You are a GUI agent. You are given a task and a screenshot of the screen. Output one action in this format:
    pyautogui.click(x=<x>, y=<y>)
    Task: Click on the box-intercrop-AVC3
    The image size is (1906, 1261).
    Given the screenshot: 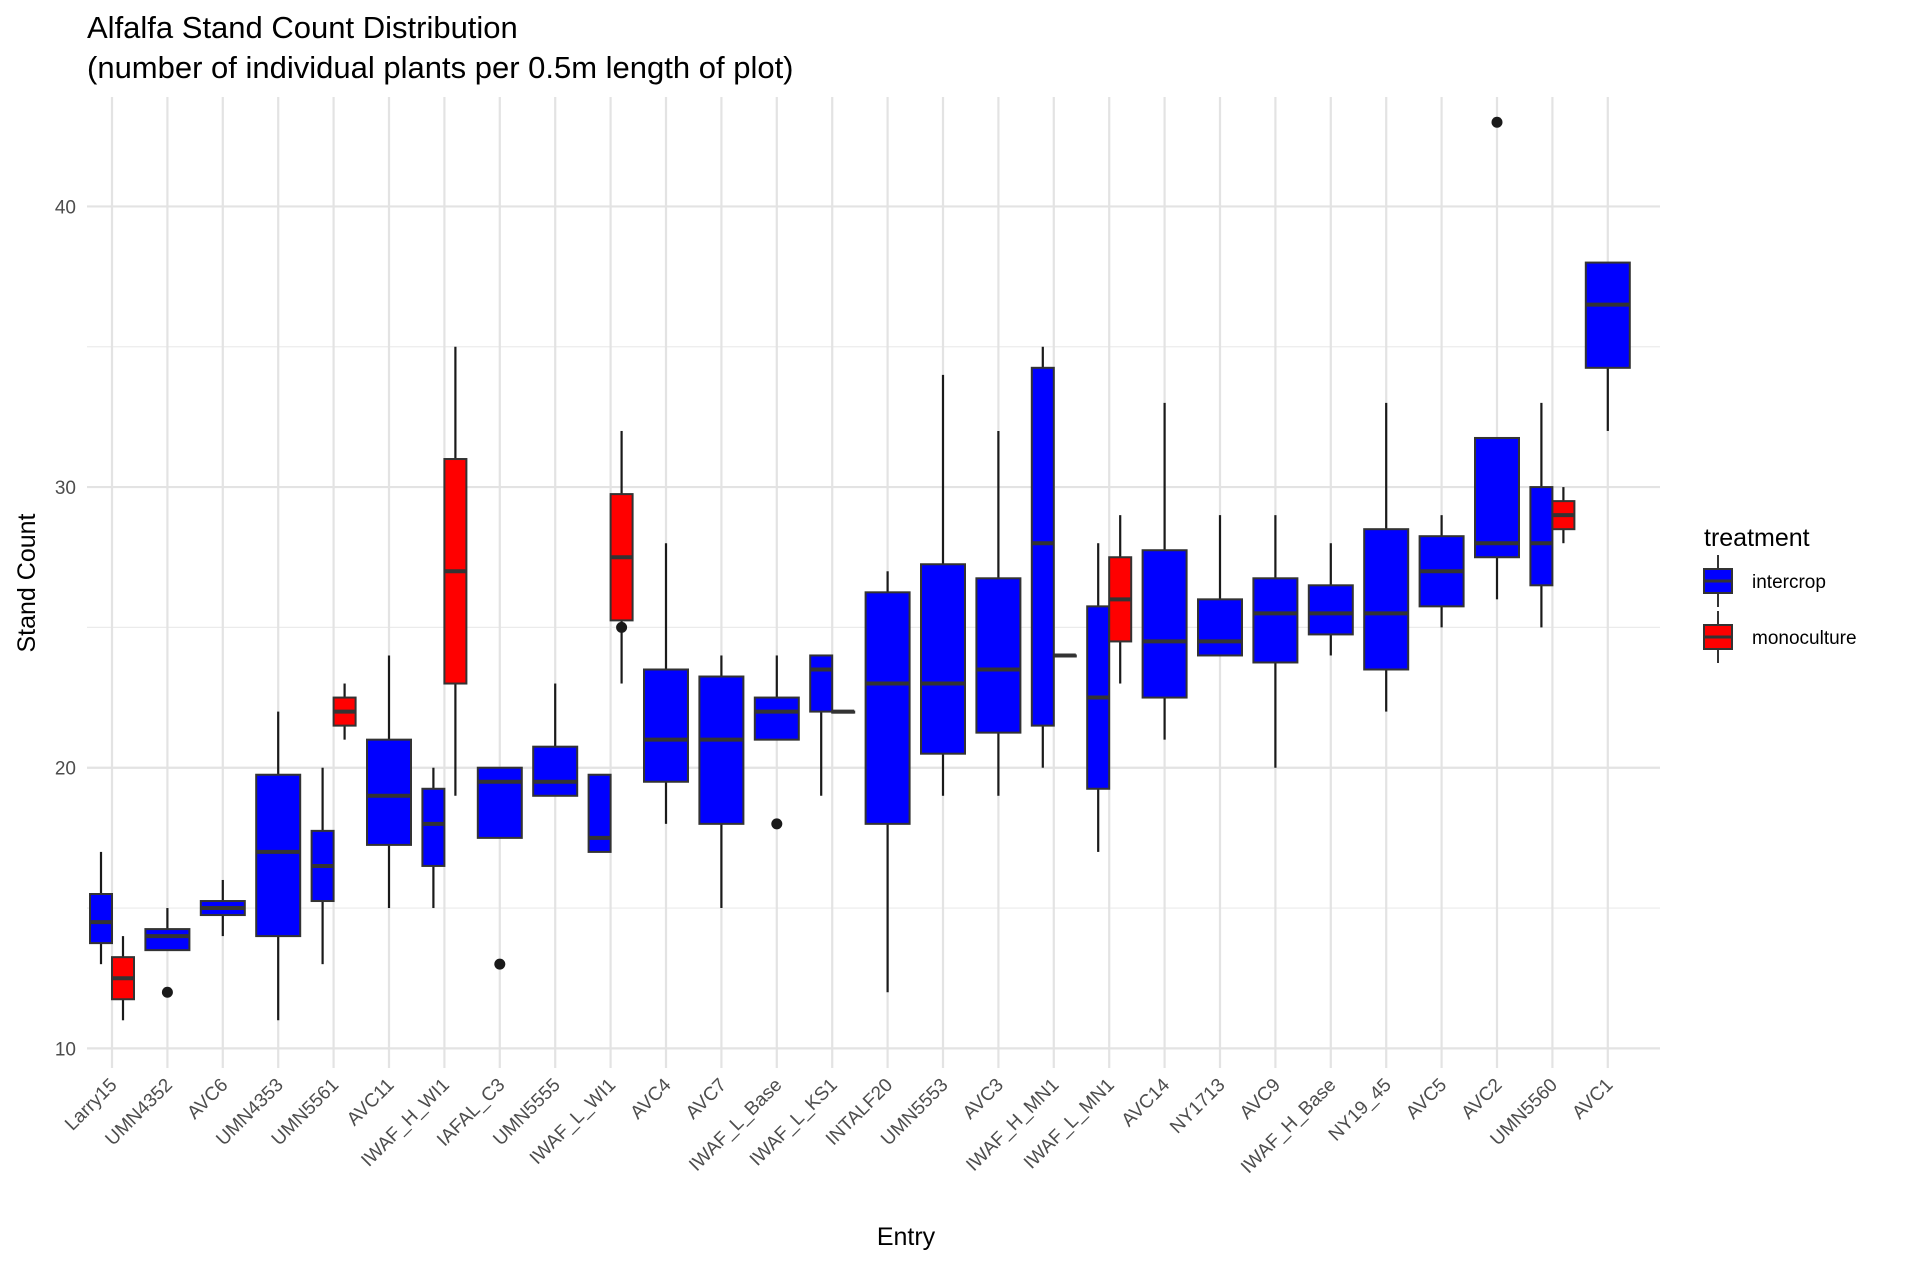 What is the action you would take?
    pyautogui.click(x=998, y=613)
    